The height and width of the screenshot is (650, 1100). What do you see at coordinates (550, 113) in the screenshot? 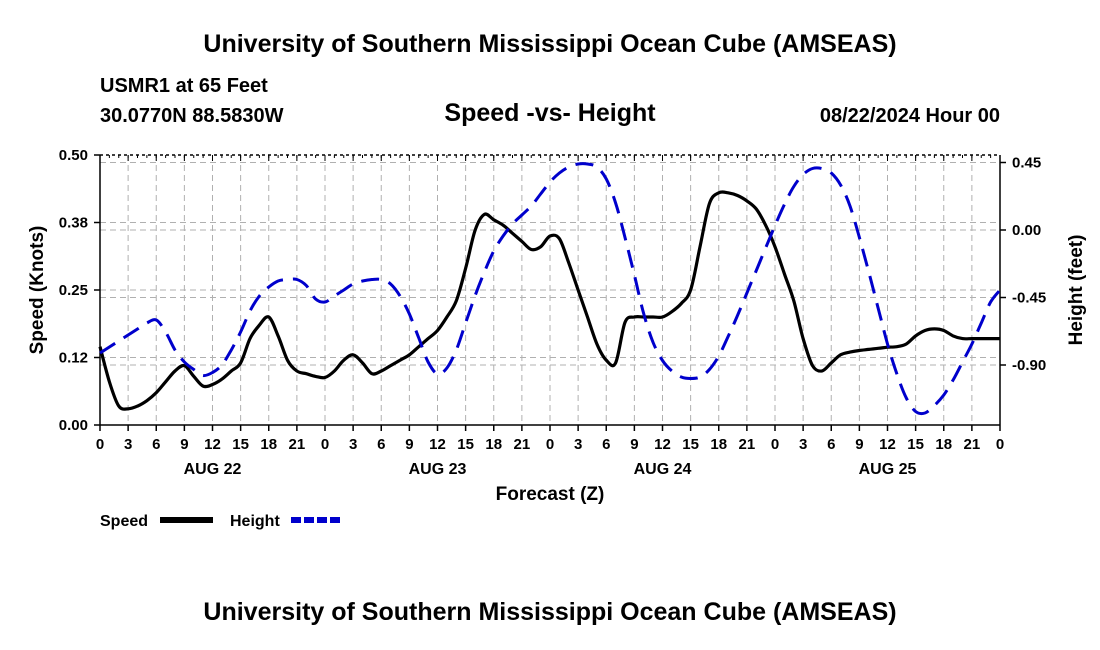
I see `chart-title: Speed -vs- Height` at bounding box center [550, 113].